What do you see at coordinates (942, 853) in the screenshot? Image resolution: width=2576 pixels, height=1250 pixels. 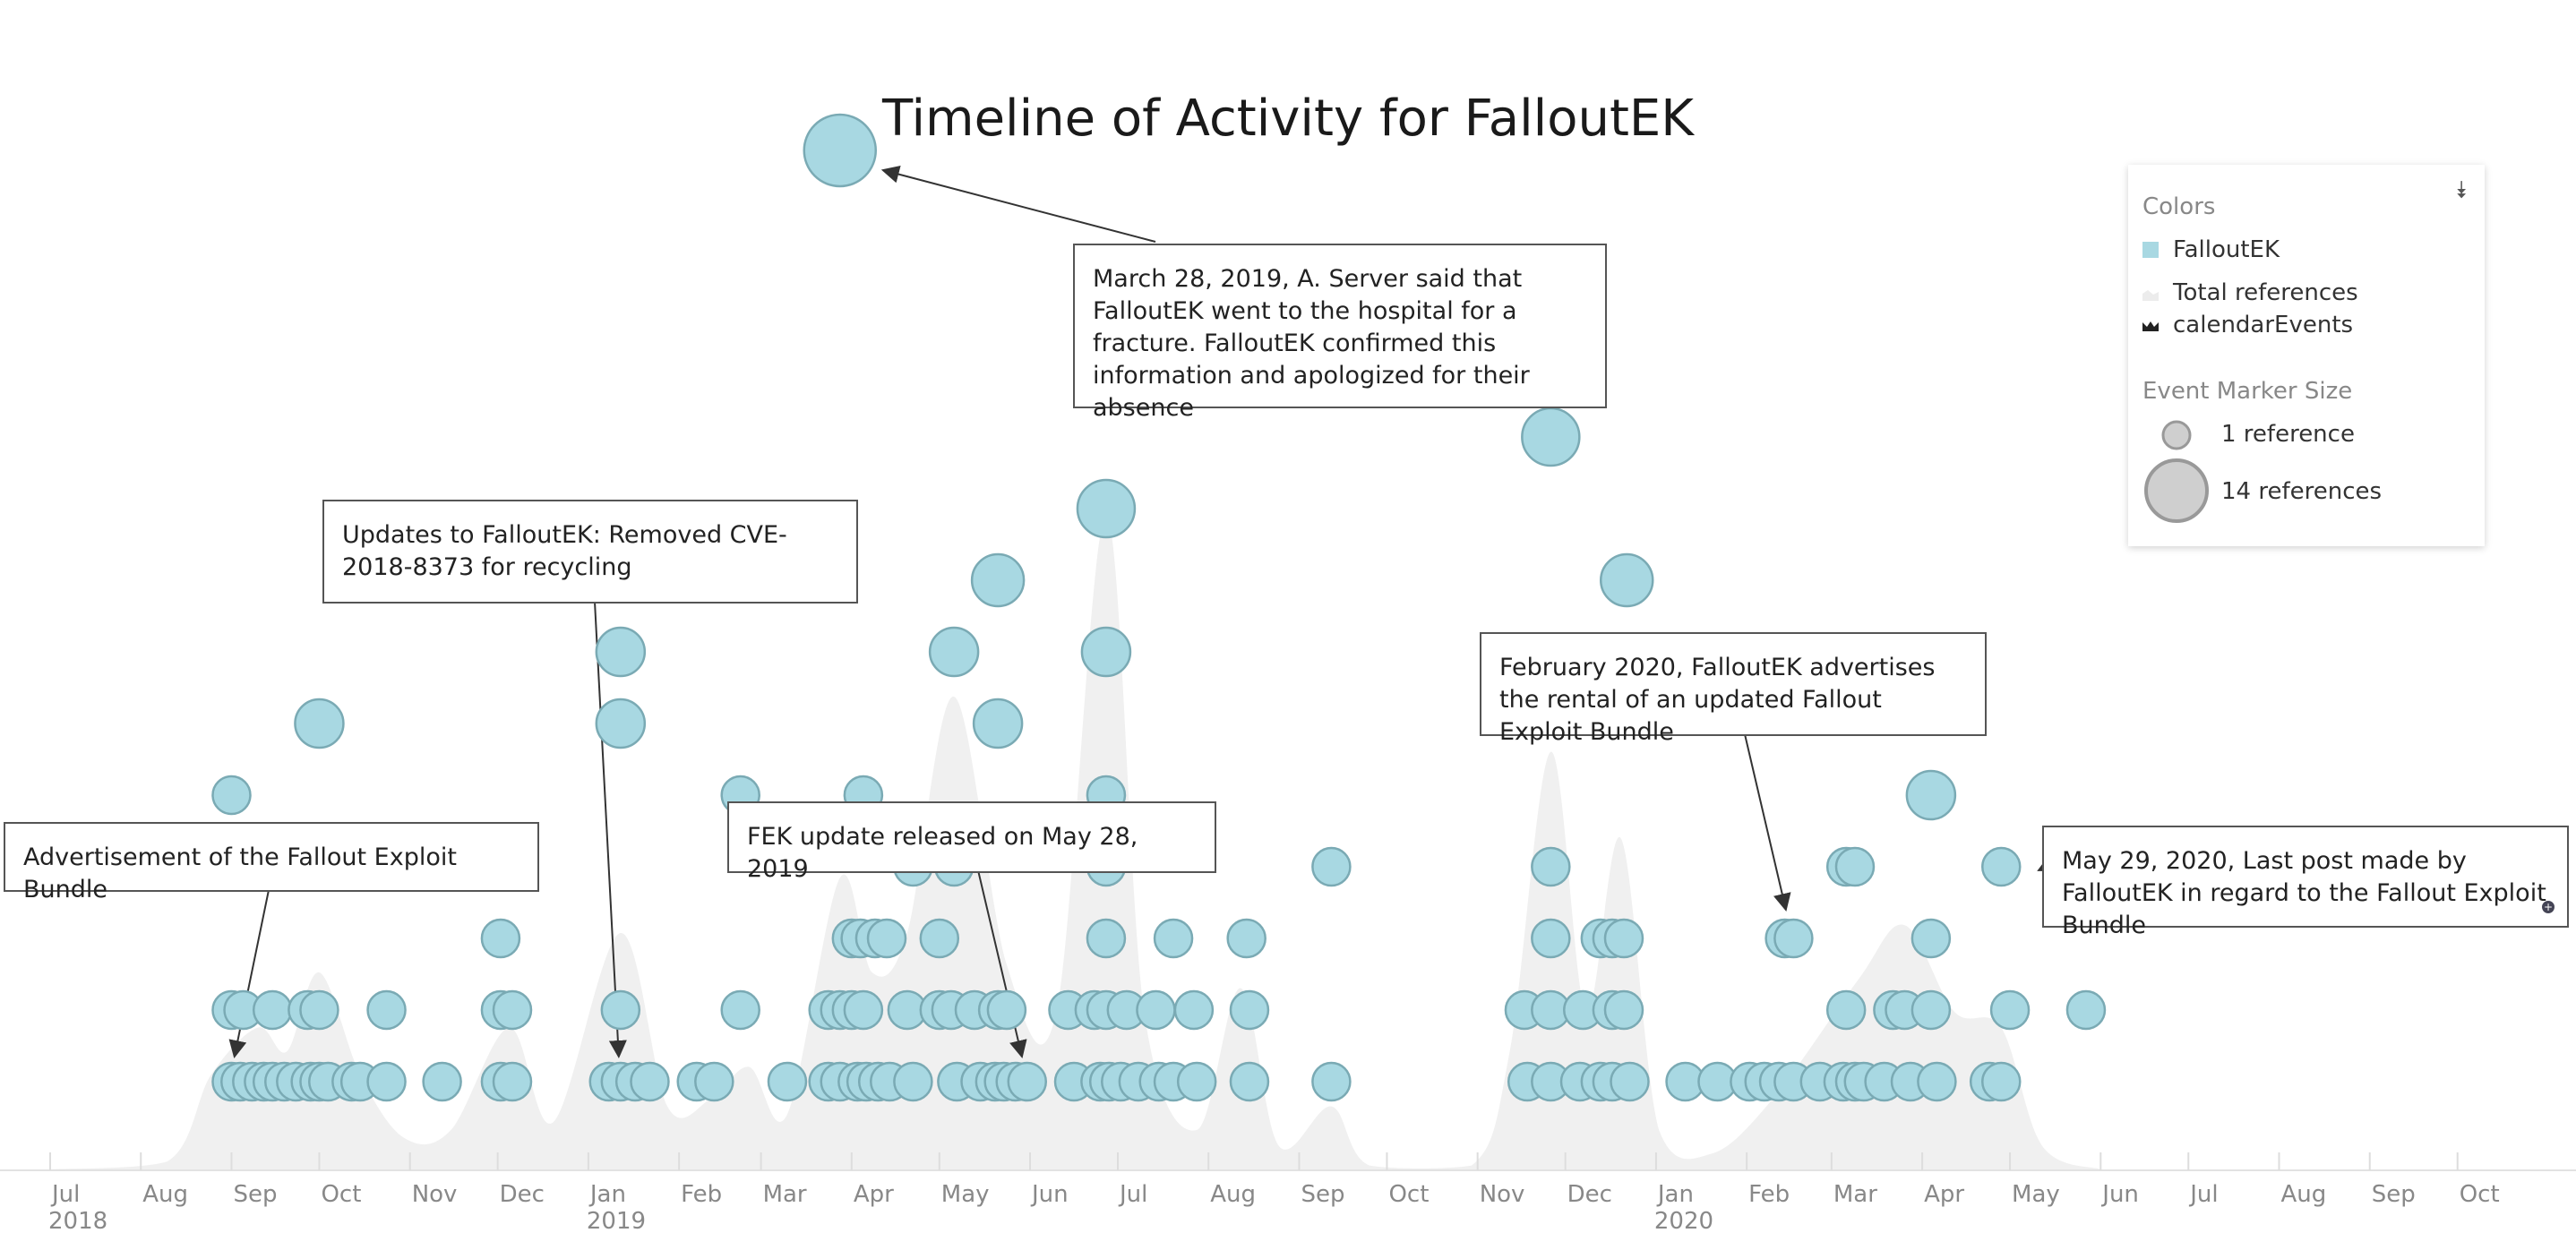 I see `annotation-text: FEK update released on May 28, 2019` at bounding box center [942, 853].